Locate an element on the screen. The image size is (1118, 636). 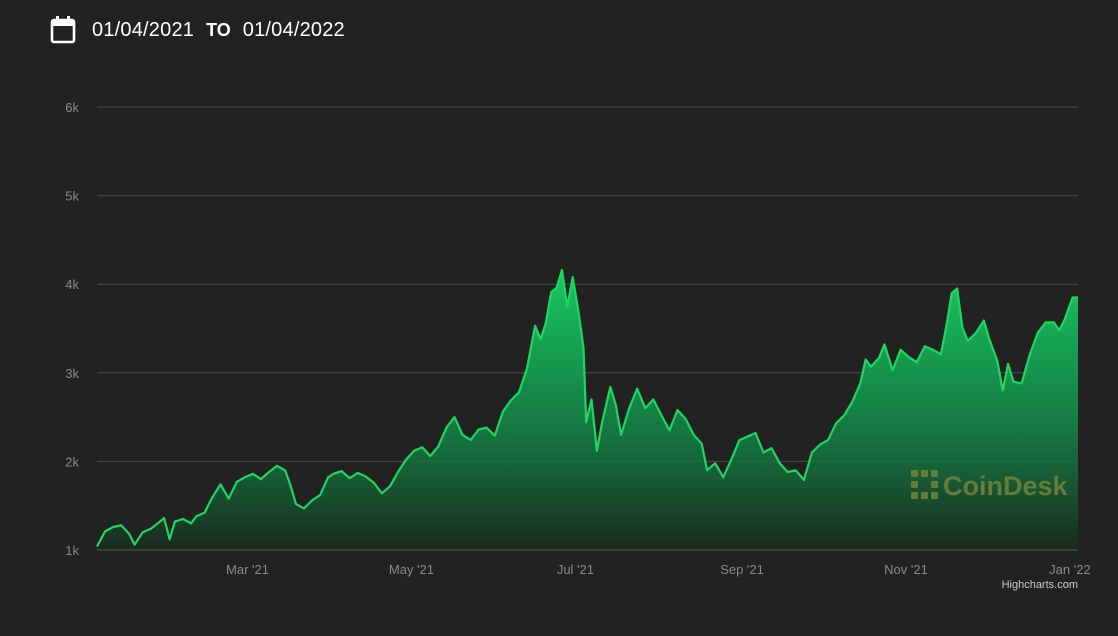
y-tick-label: 3k is located at coordinates (72, 373).